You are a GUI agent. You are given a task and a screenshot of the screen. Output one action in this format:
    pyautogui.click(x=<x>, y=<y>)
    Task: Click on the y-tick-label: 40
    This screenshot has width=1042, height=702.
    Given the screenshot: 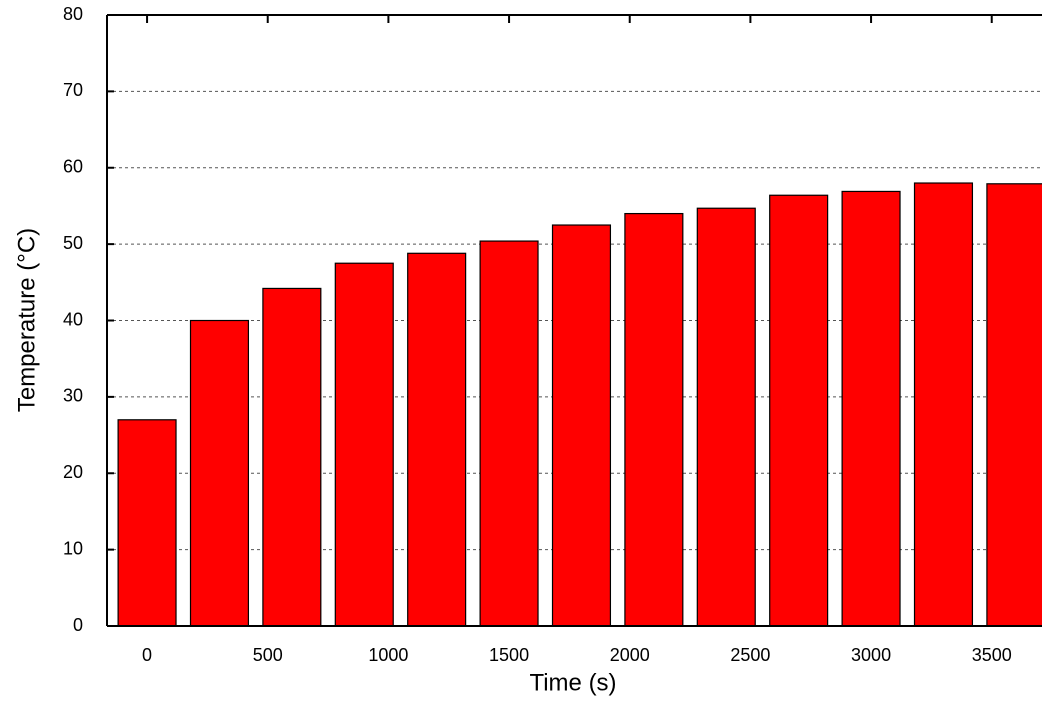 What is the action you would take?
    pyautogui.click(x=73, y=319)
    